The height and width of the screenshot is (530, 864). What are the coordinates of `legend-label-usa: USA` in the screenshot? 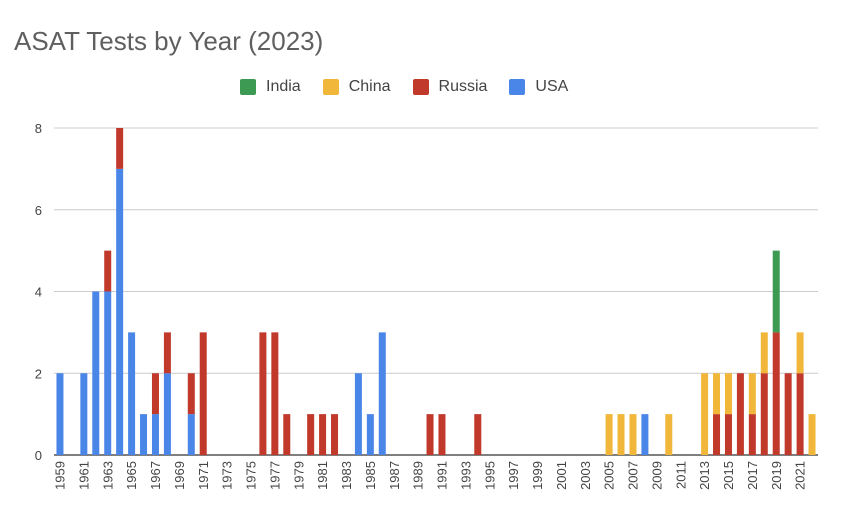 It's located at (552, 86).